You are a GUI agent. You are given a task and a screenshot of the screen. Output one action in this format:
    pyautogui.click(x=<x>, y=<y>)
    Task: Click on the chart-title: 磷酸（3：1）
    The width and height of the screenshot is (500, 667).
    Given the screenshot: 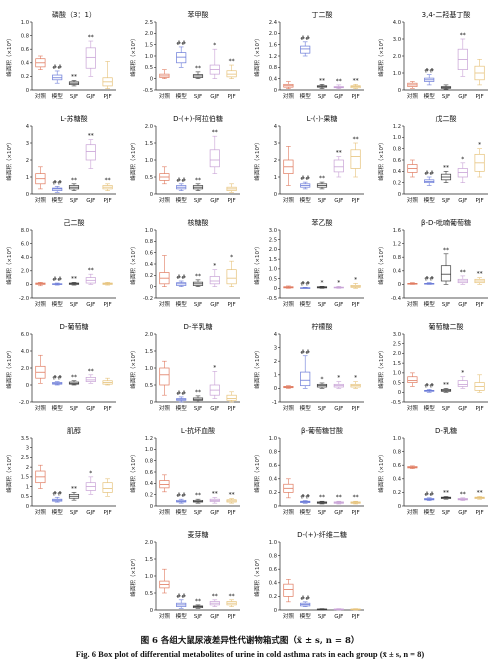 What is the action you would take?
    pyautogui.click(x=74, y=14)
    